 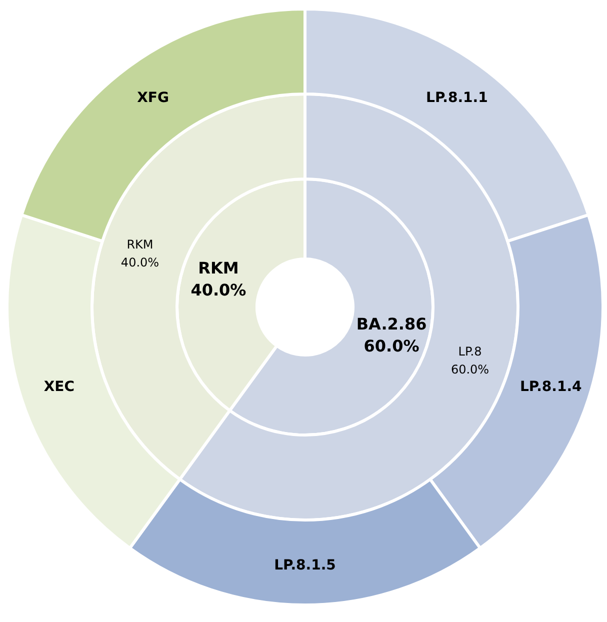 I want to click on slice-label: LP.8.1.4, so click(x=551, y=386).